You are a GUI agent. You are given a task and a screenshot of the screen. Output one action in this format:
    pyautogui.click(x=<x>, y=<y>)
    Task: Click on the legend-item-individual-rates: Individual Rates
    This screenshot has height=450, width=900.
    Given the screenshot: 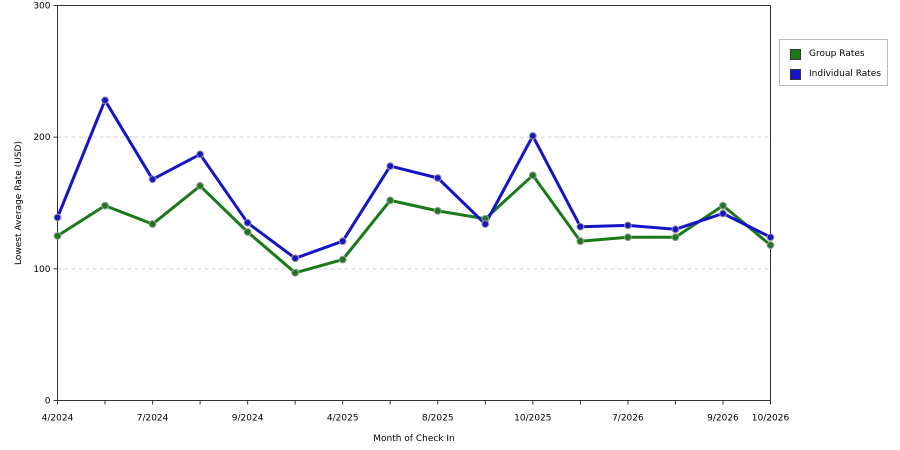 What is the action you would take?
    pyautogui.click(x=835, y=74)
    